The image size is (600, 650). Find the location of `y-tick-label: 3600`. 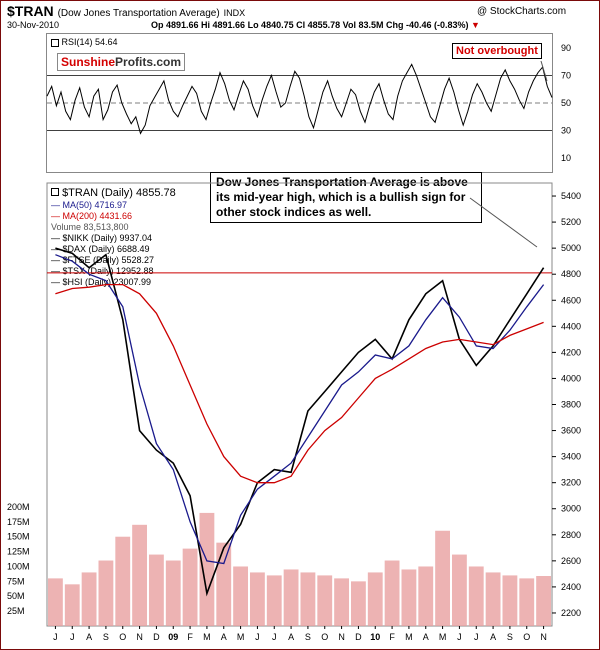

y-tick-label: 3600 is located at coordinates (571, 431).